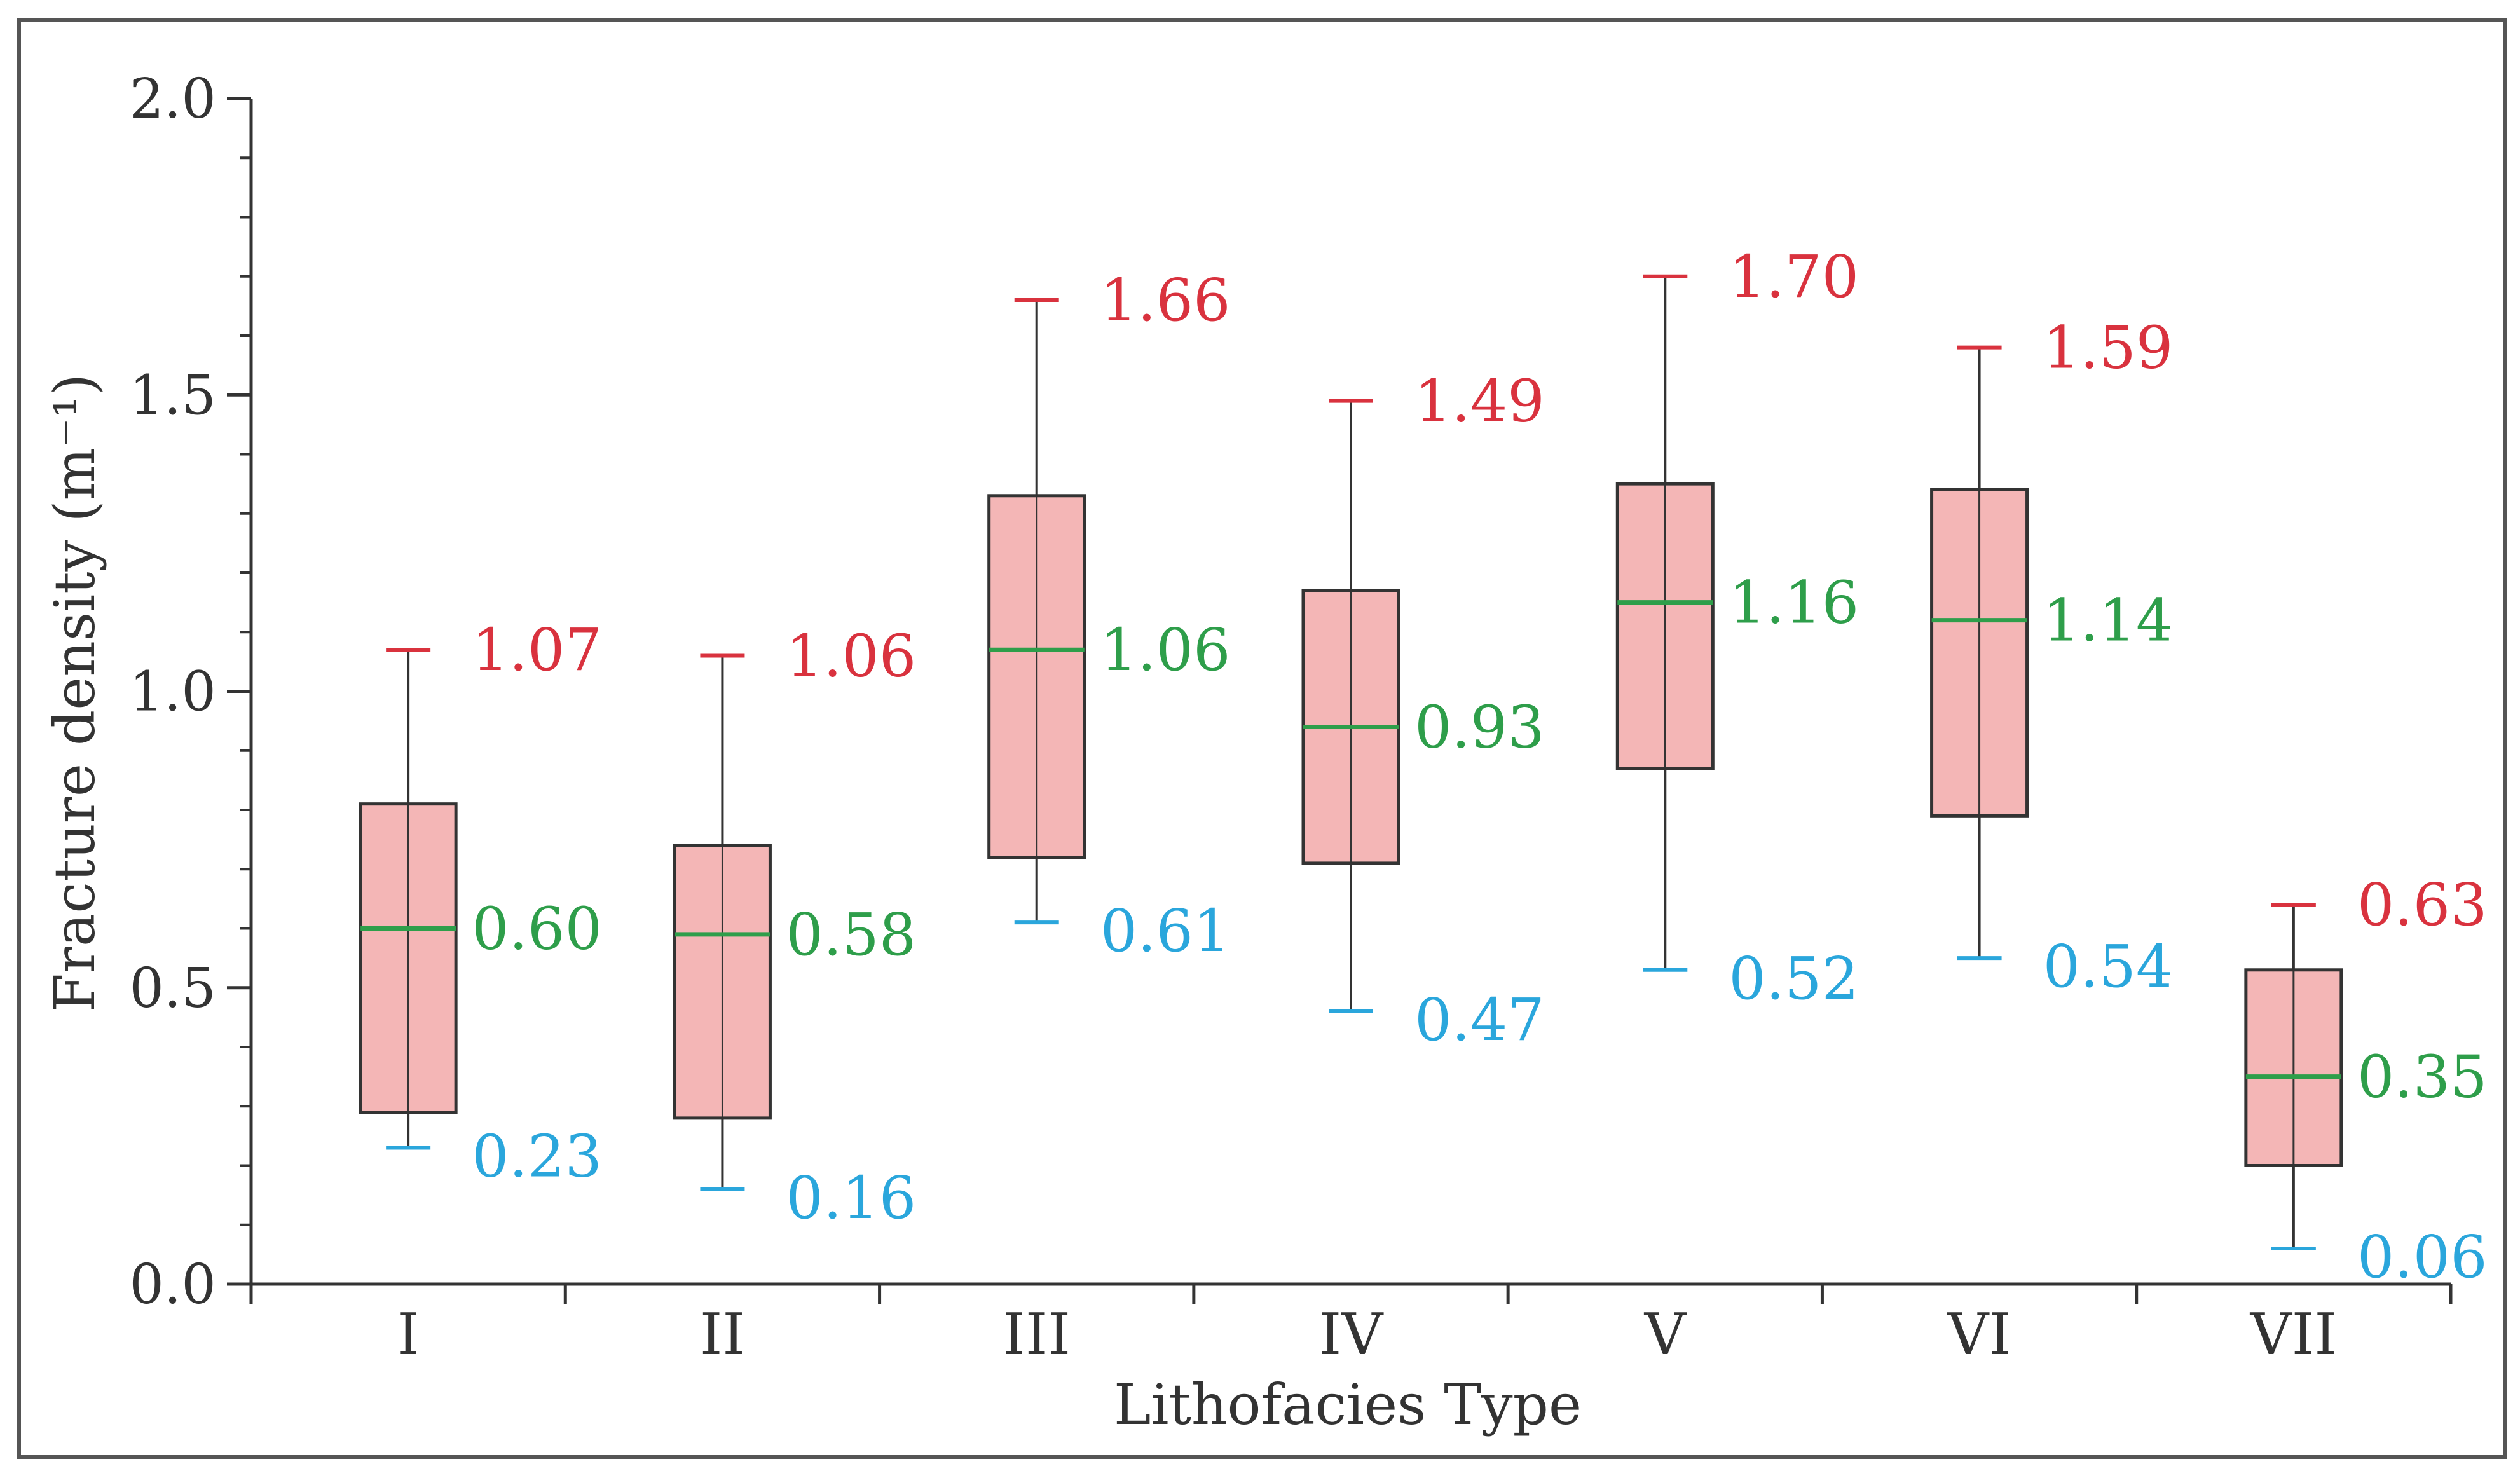  I want to click on max-value-label: 1.49, so click(1479, 401).